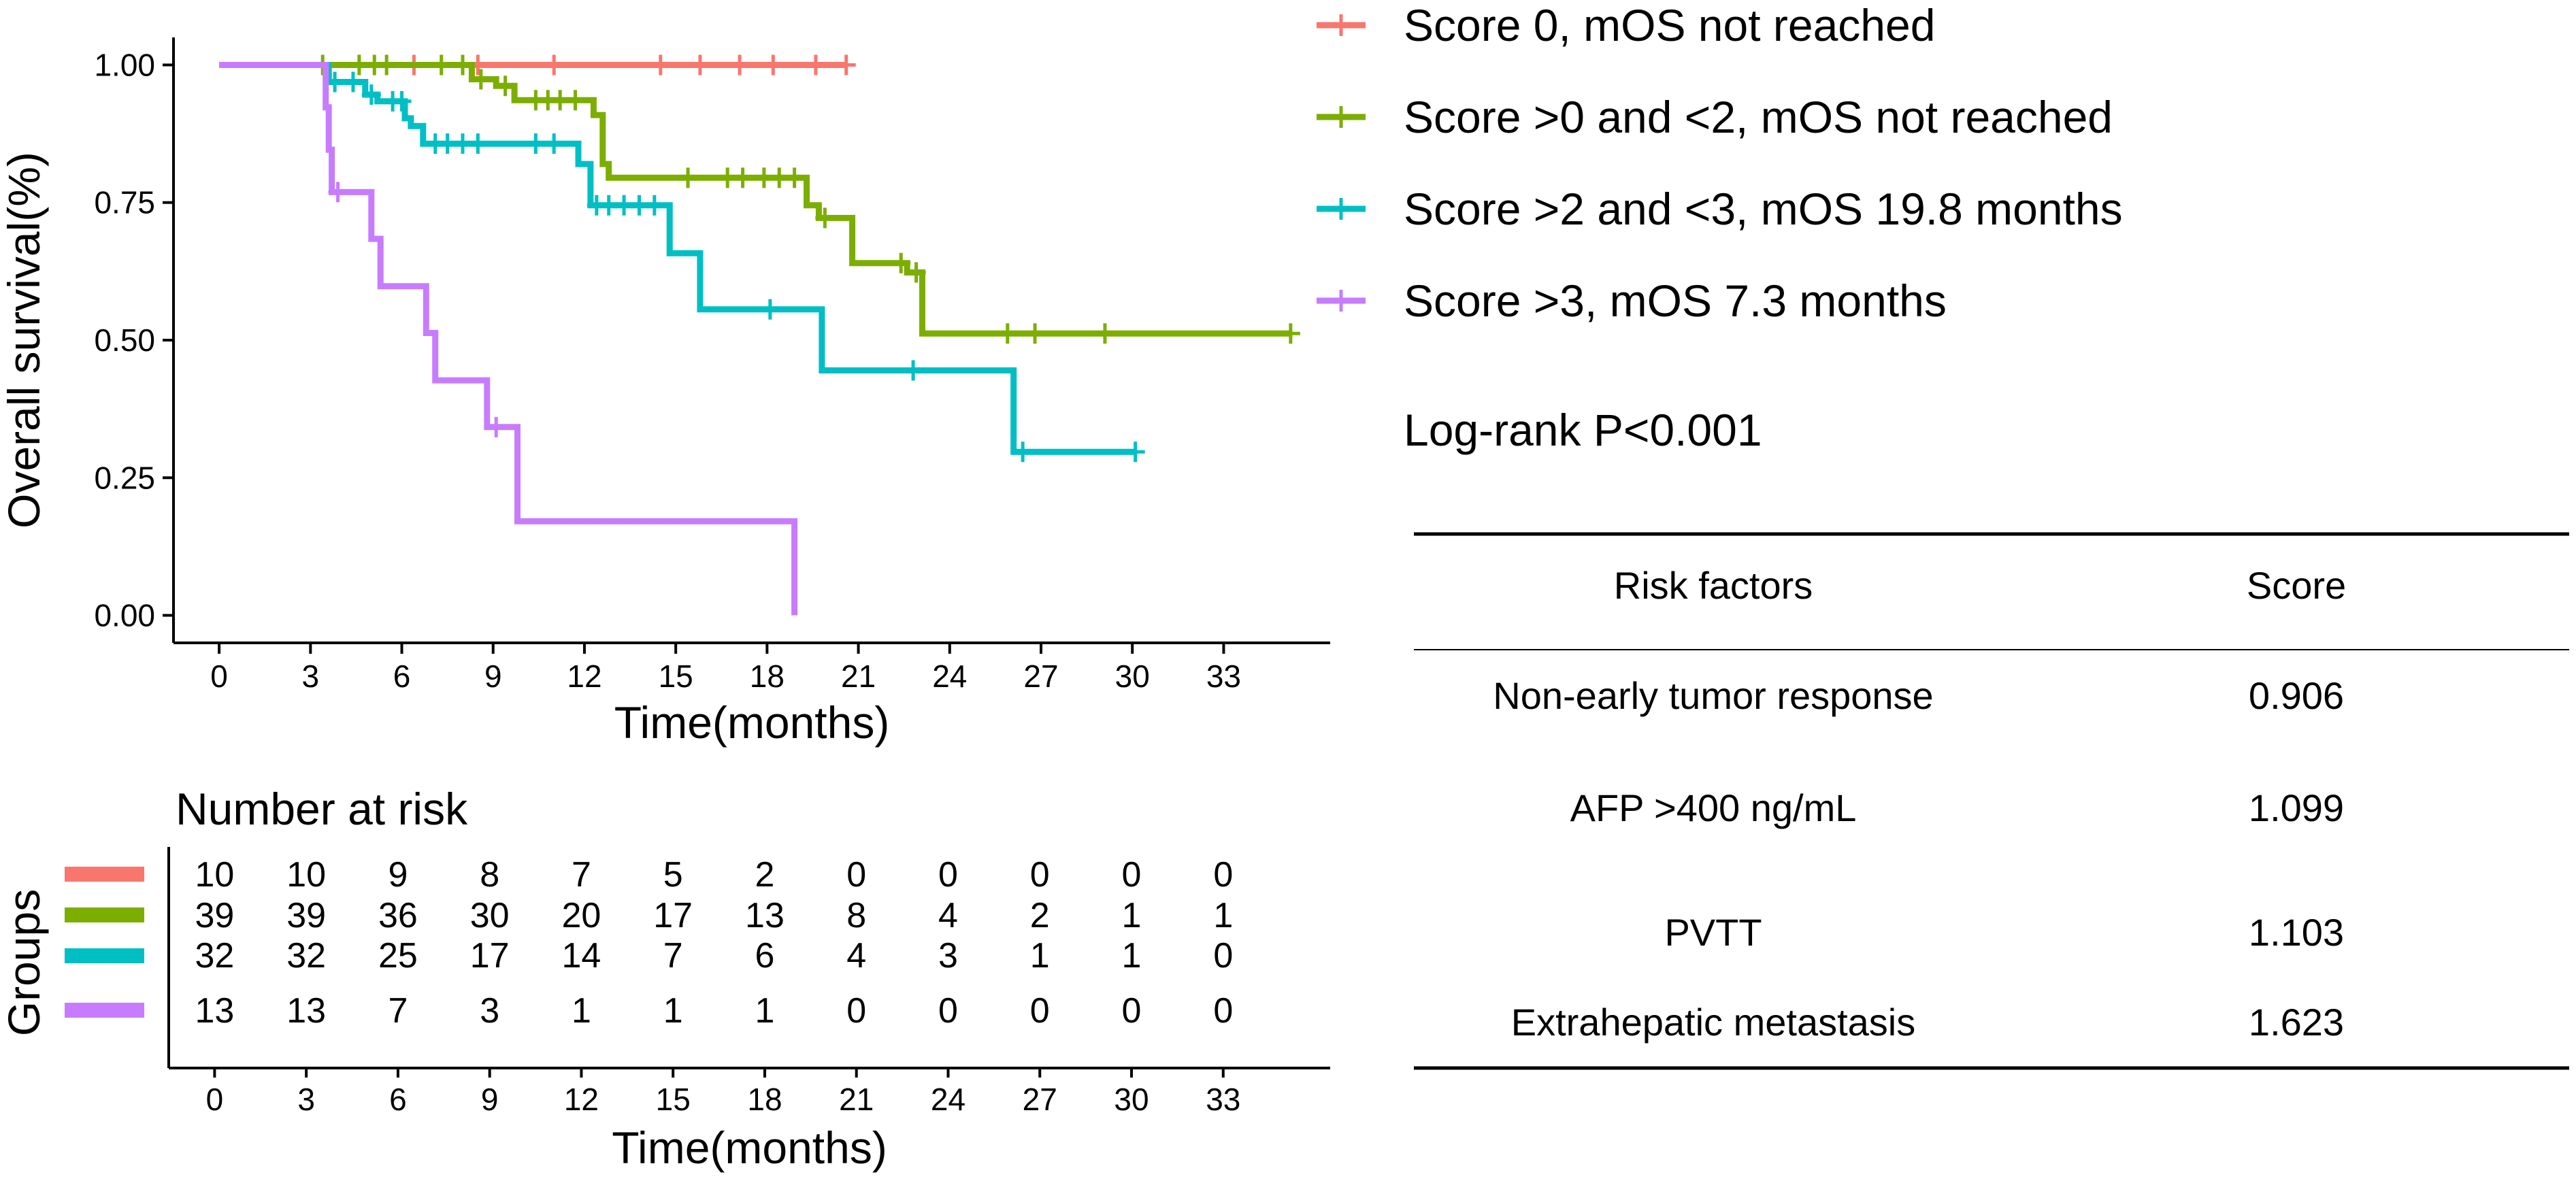 The height and width of the screenshot is (1183, 2576). Describe the element at coordinates (856, 915) in the screenshot. I see `risk-cell: 8` at that location.